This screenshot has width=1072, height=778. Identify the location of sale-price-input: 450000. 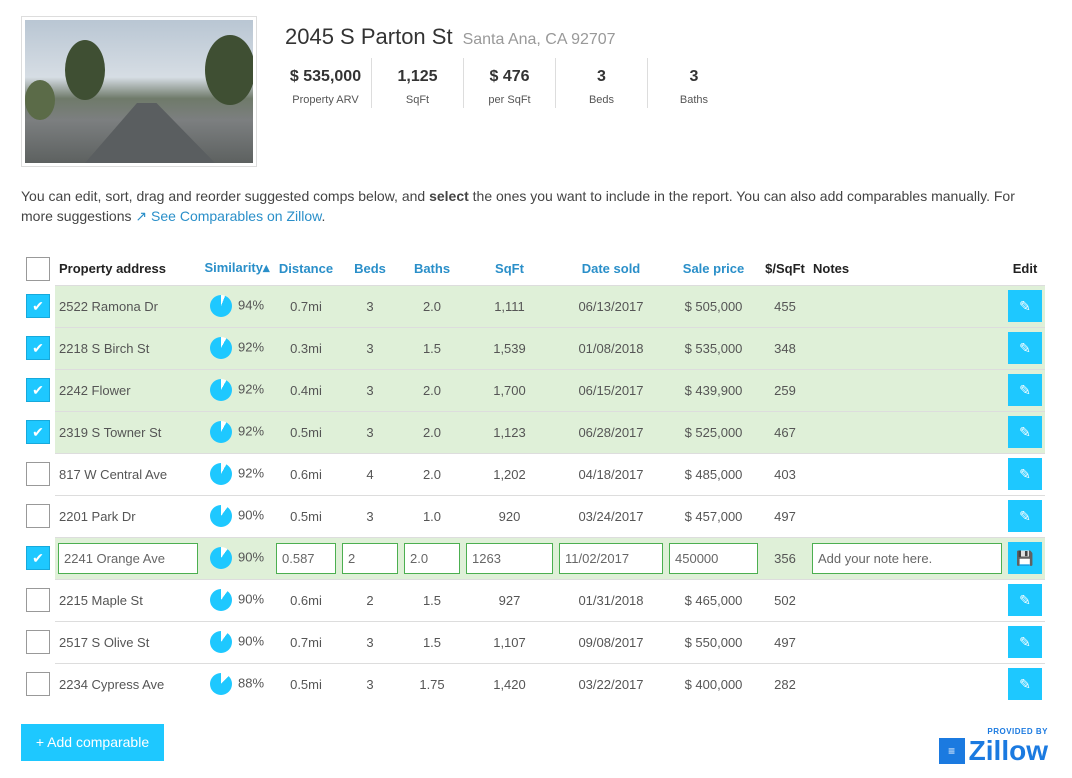
(713, 558).